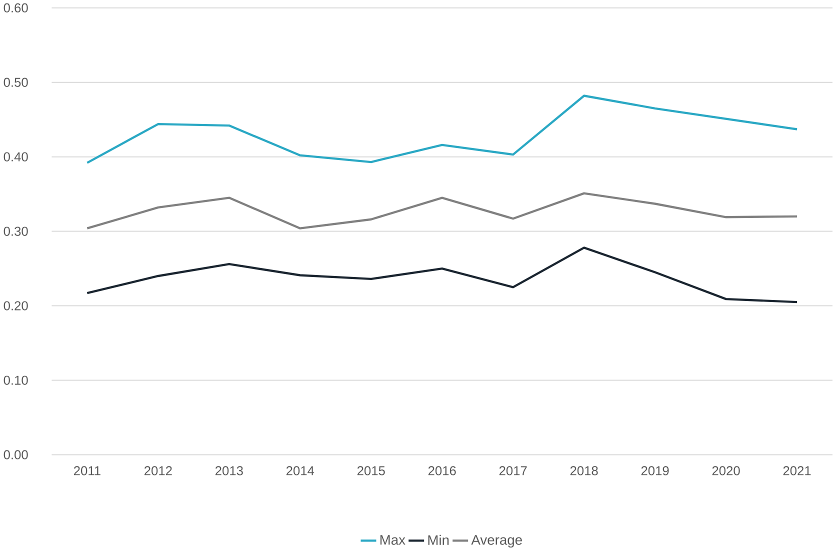 The height and width of the screenshot is (550, 833). What do you see at coordinates (797, 471) in the screenshot?
I see `x-tick-label: 2021` at bounding box center [797, 471].